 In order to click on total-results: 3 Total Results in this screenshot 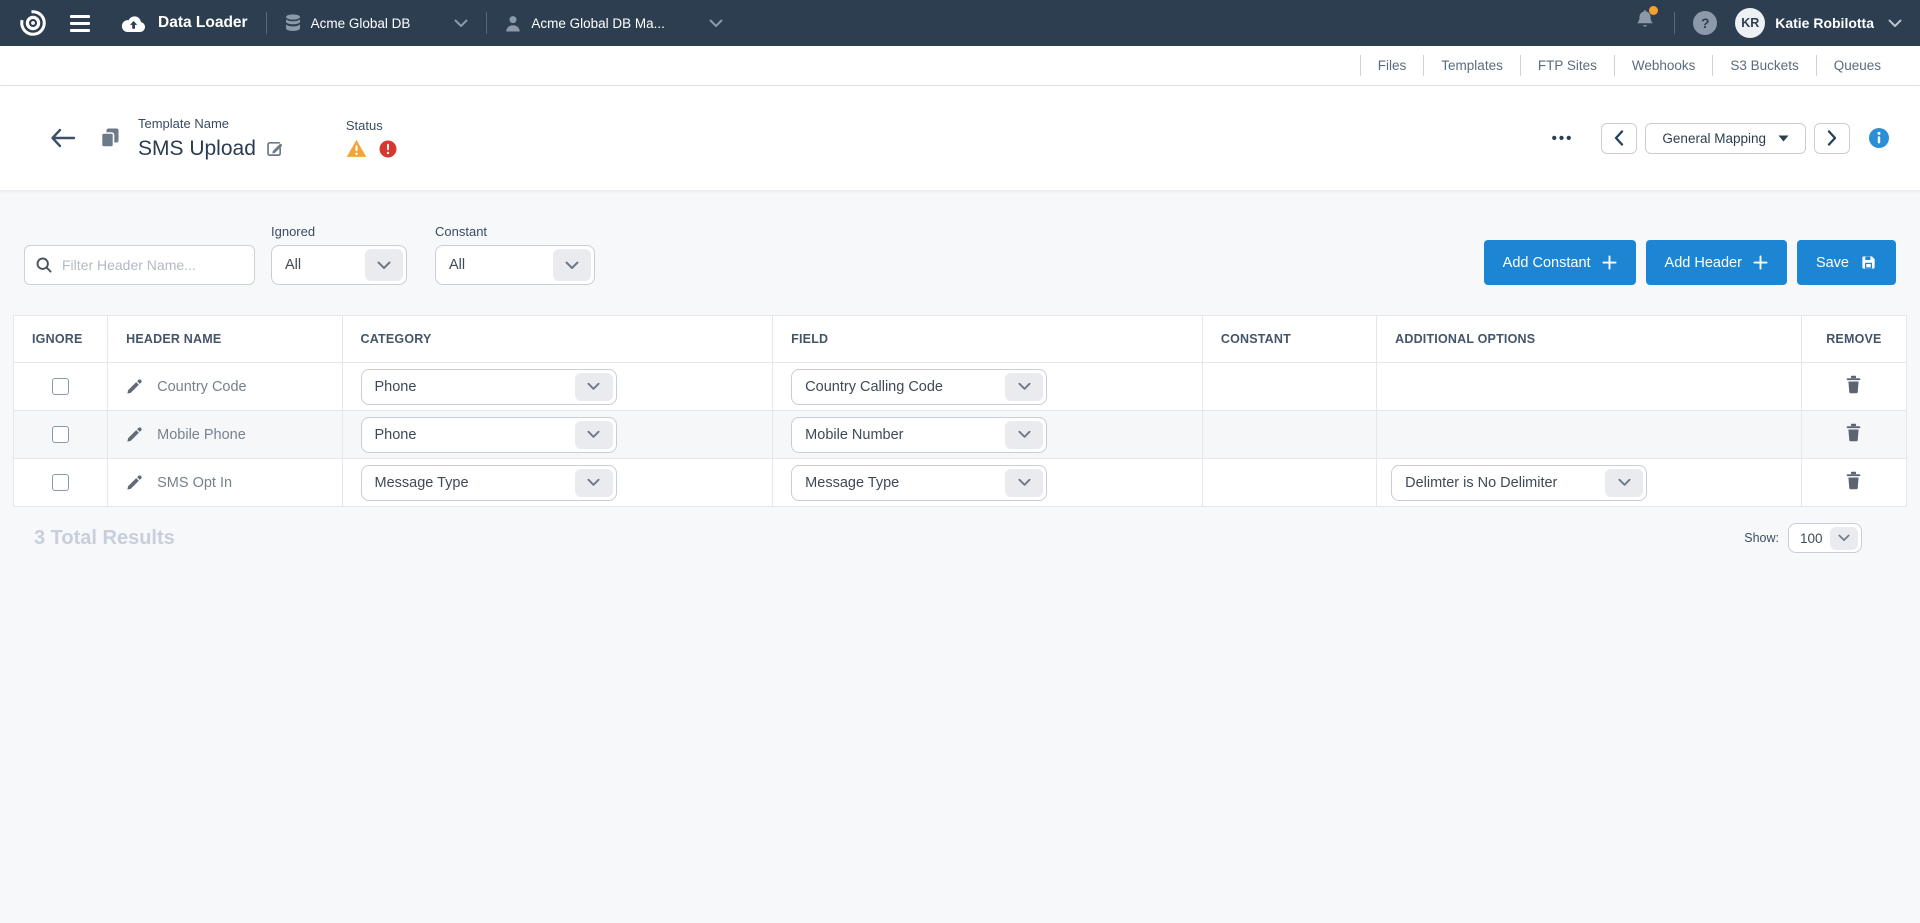, I will do `click(104, 537)`.